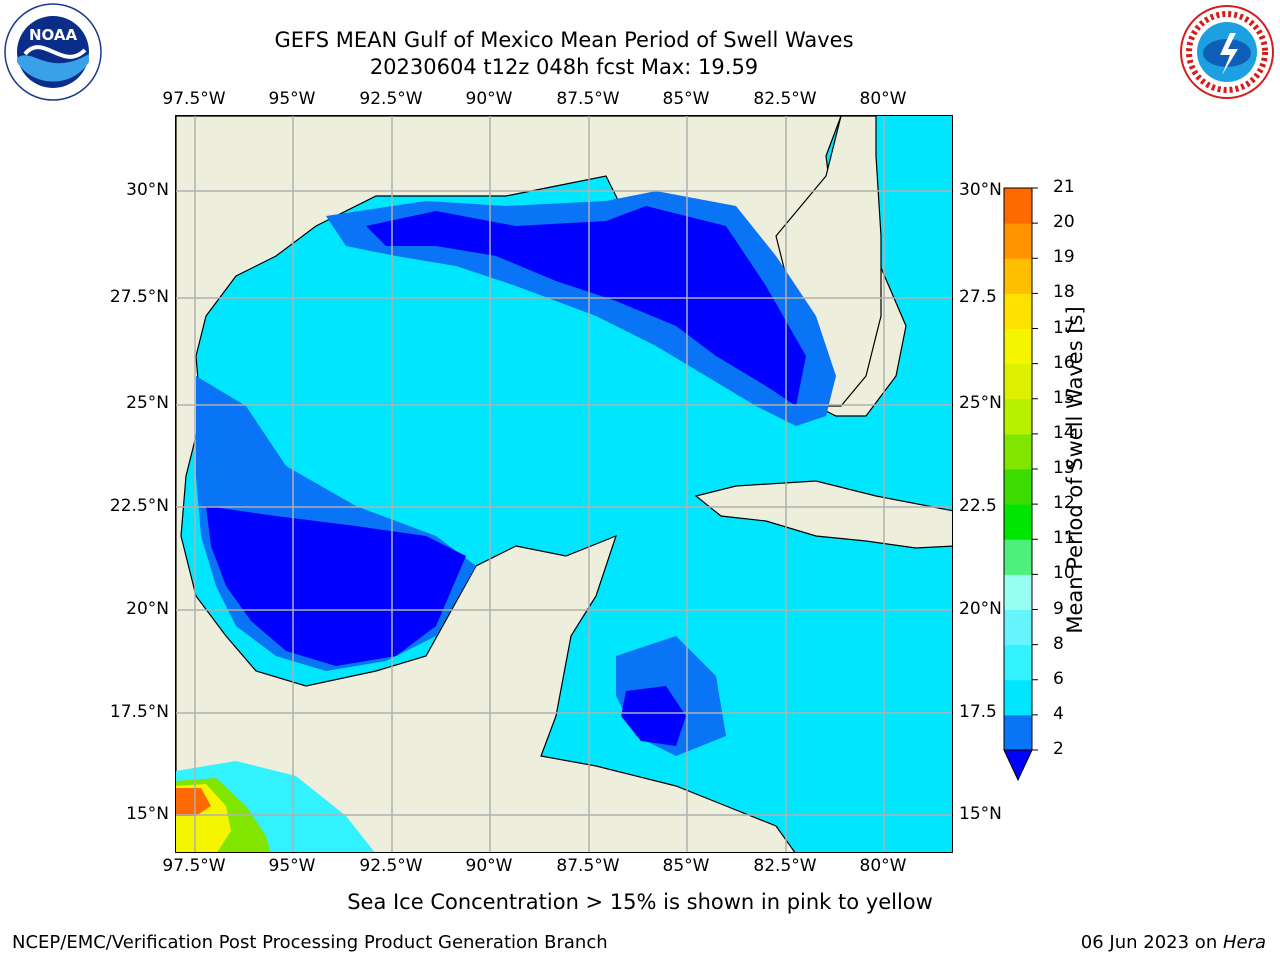  What do you see at coordinates (489, 99) in the screenshot?
I see `lon-tick-top-3: 90°W` at bounding box center [489, 99].